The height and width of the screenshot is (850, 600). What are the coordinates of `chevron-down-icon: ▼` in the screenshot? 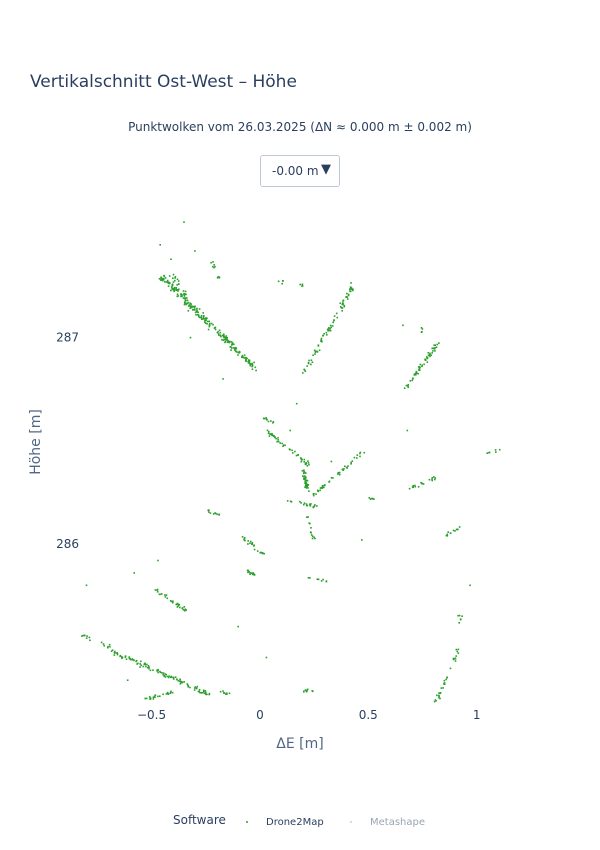 It's located at (326, 169).